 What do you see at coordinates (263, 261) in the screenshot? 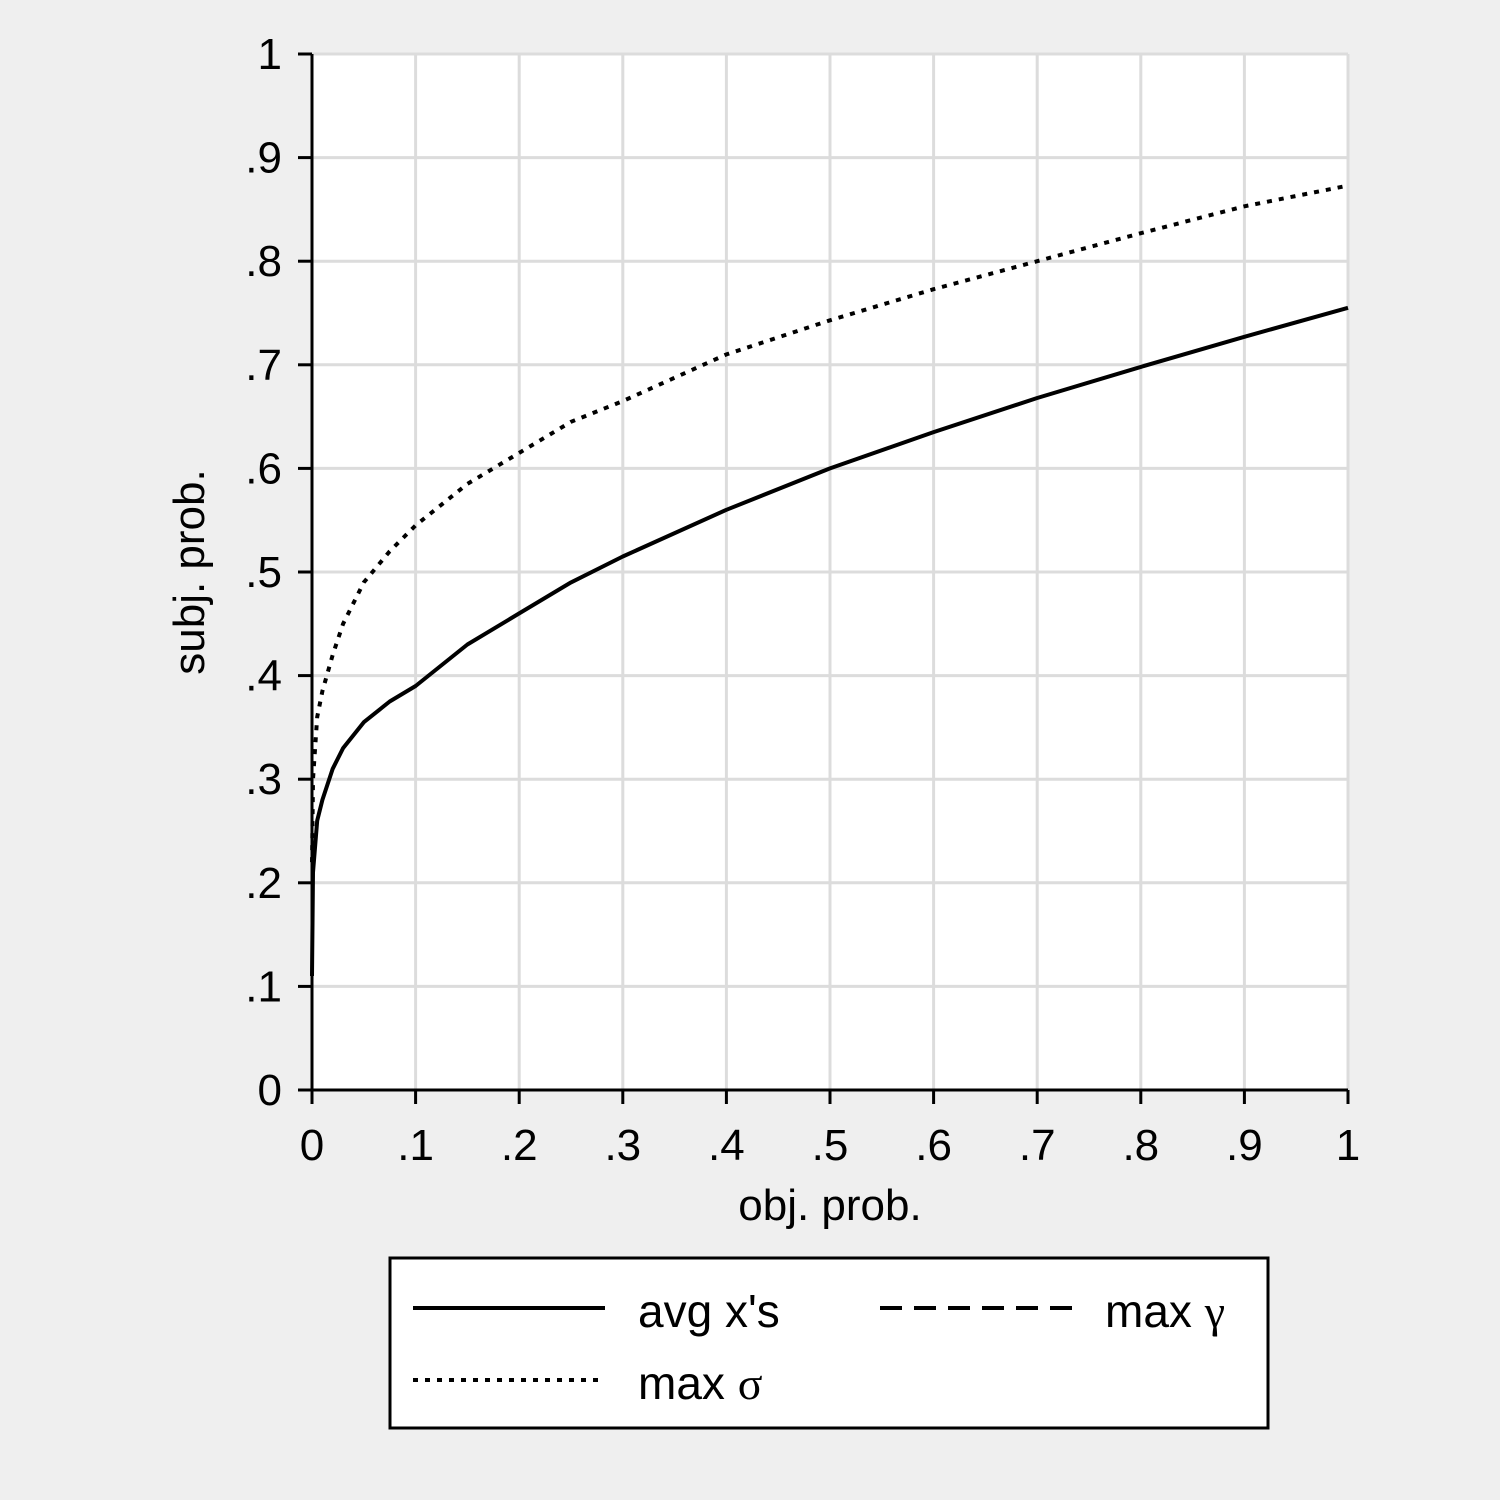
I see `y-tick-label: .8` at bounding box center [263, 261].